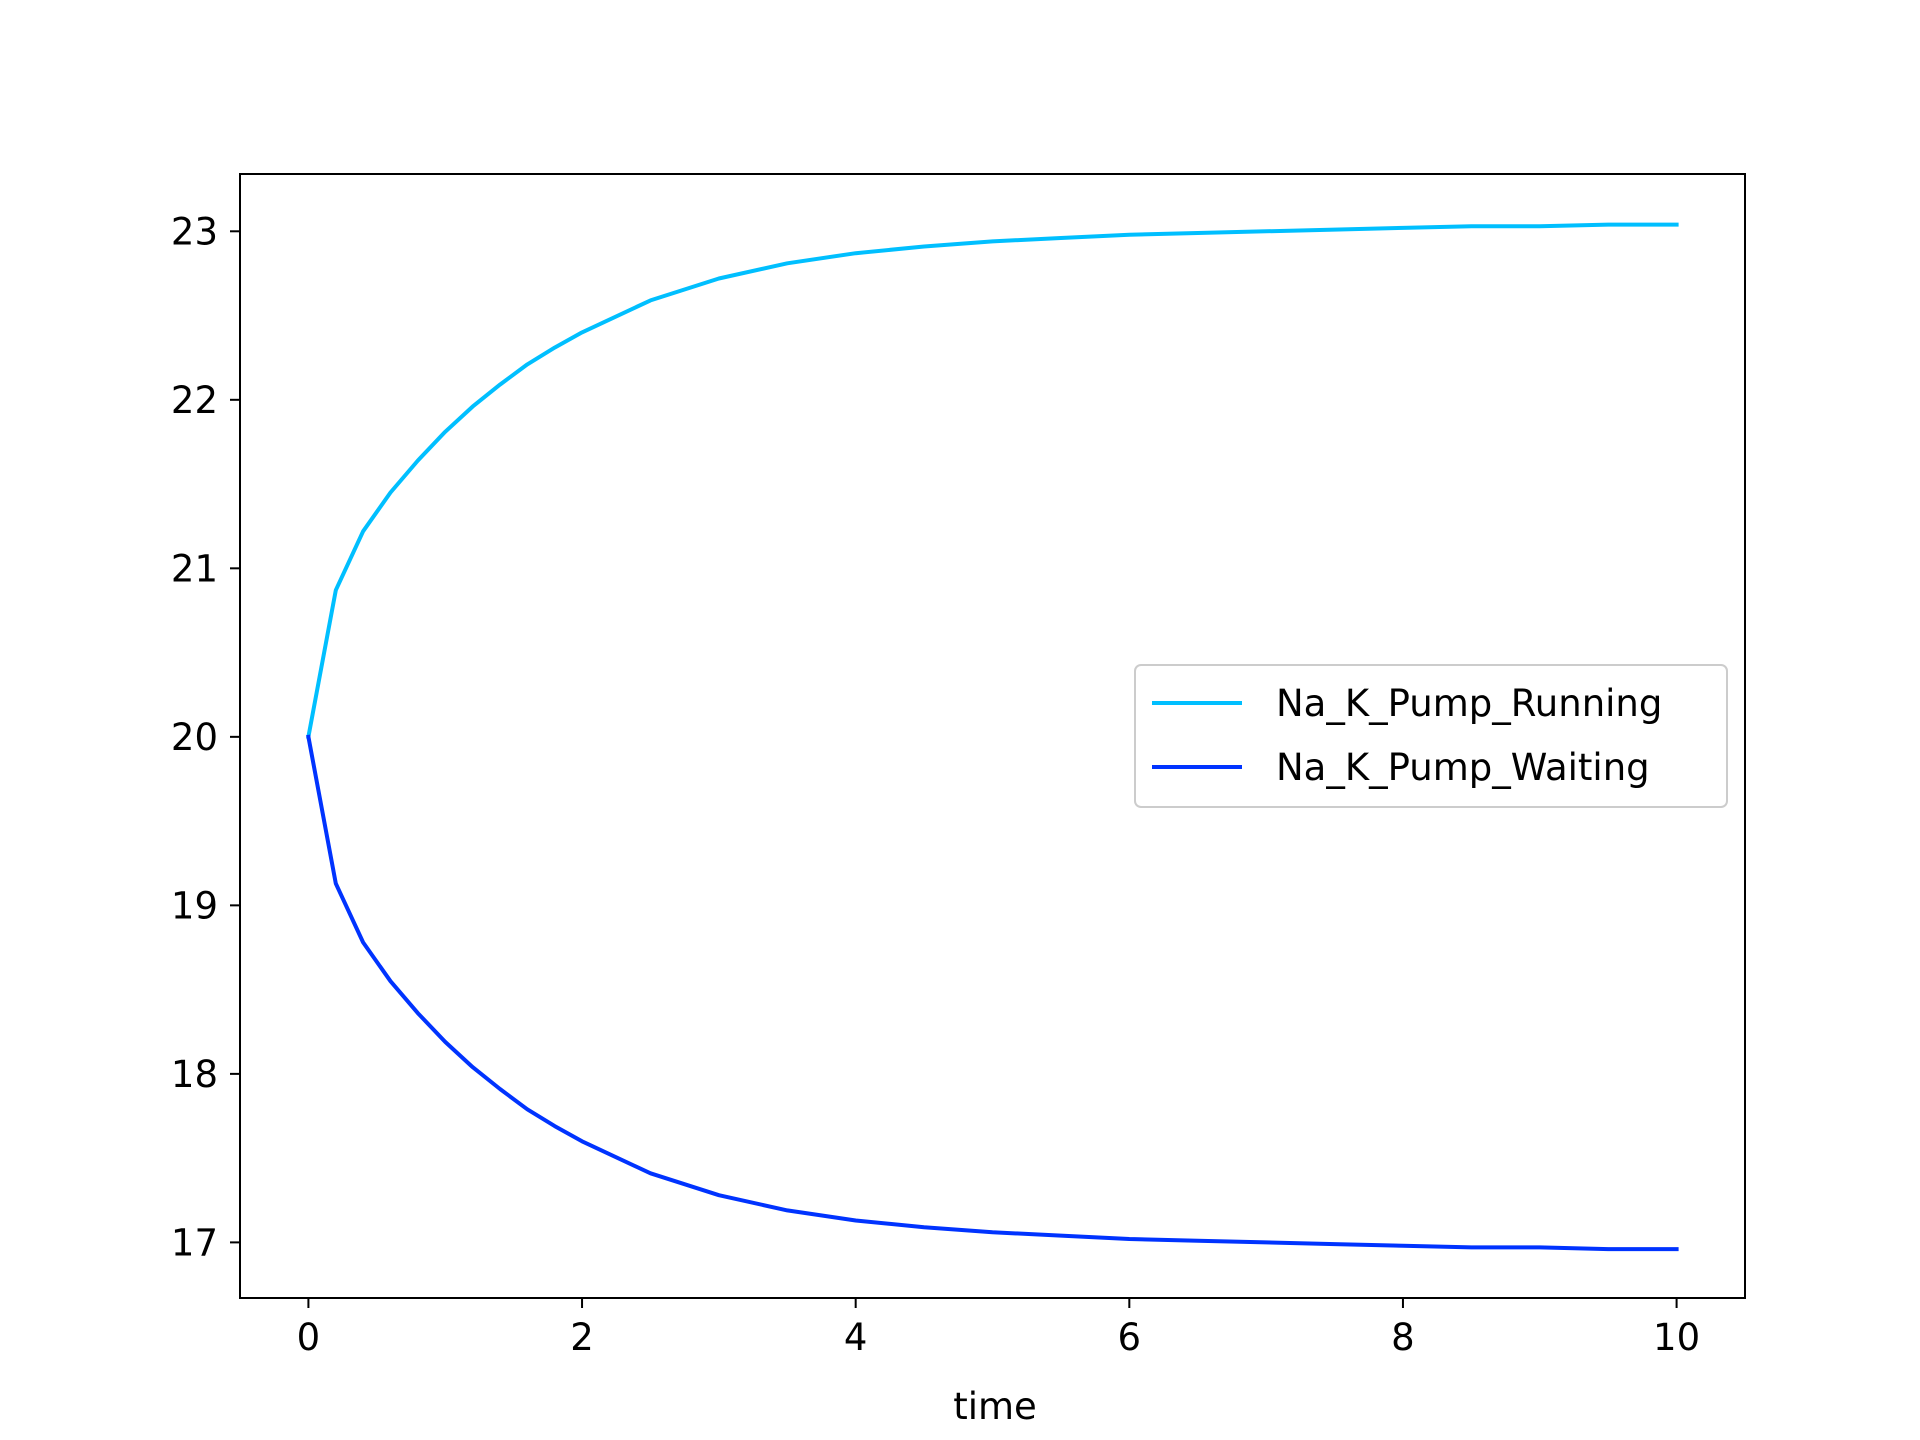  Describe the element at coordinates (995, 1406) in the screenshot. I see `x-axis-label: time` at that location.